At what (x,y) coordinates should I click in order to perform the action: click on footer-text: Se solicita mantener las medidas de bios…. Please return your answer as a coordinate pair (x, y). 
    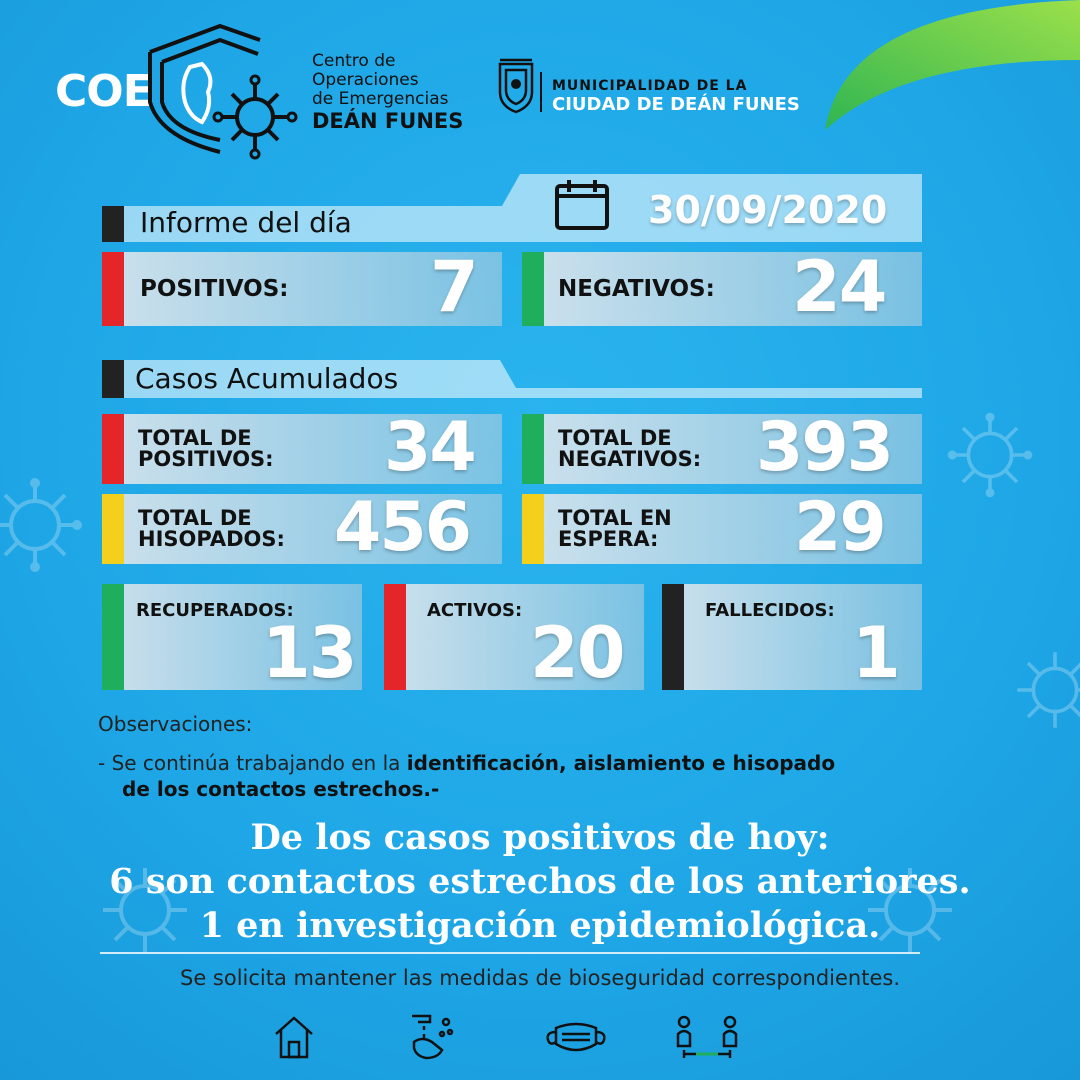
    Looking at the image, I should click on (540, 978).